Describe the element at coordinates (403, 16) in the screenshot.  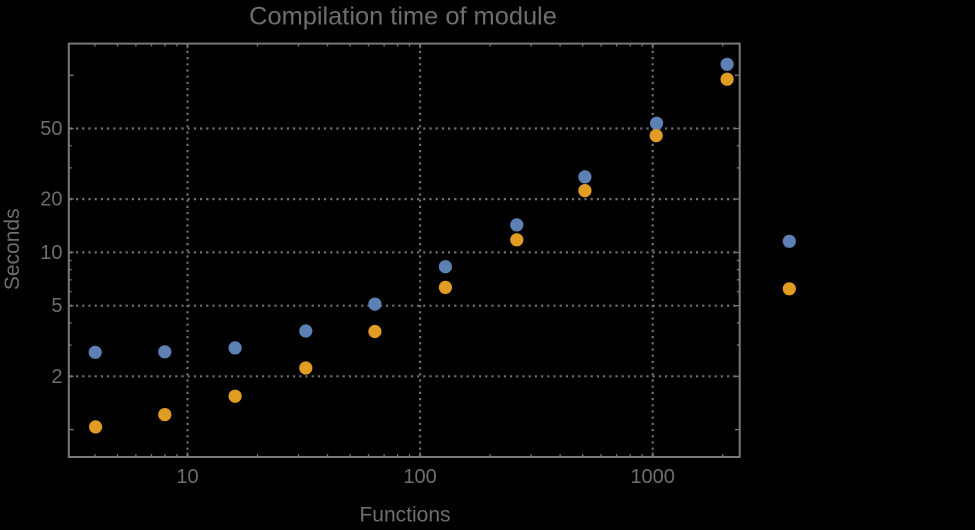
I see `svg-text: Compilation time of module` at that location.